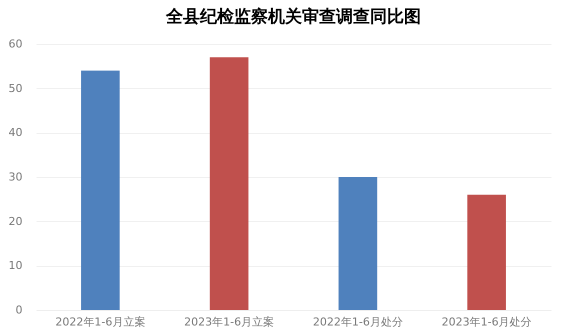 The width and height of the screenshot is (565, 333). I want to click on y-tick-label: 50, so click(15, 88).